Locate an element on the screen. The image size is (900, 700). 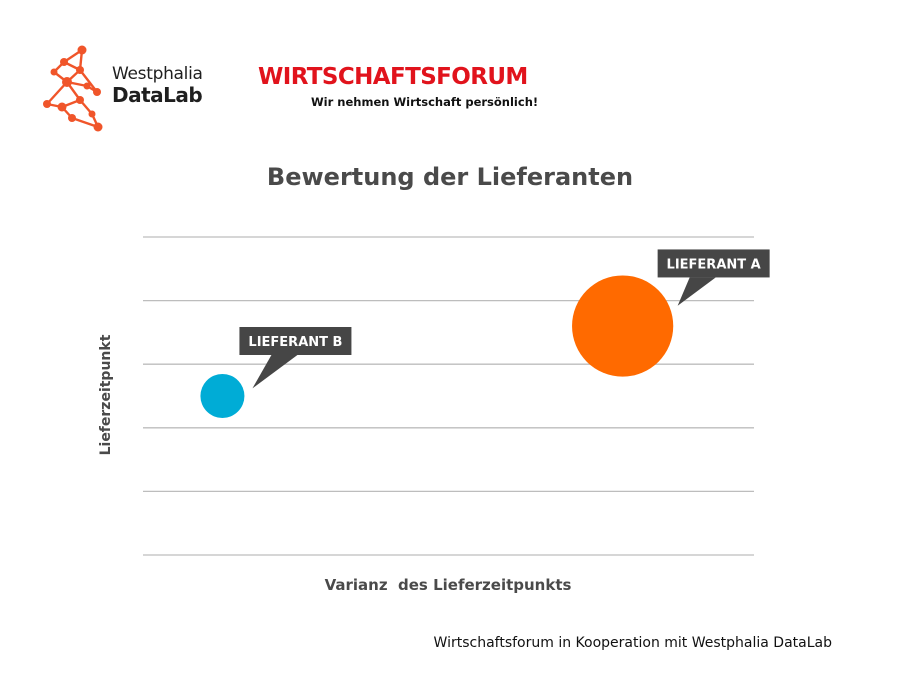
point-label: LIEFERANT B is located at coordinates (295, 342).